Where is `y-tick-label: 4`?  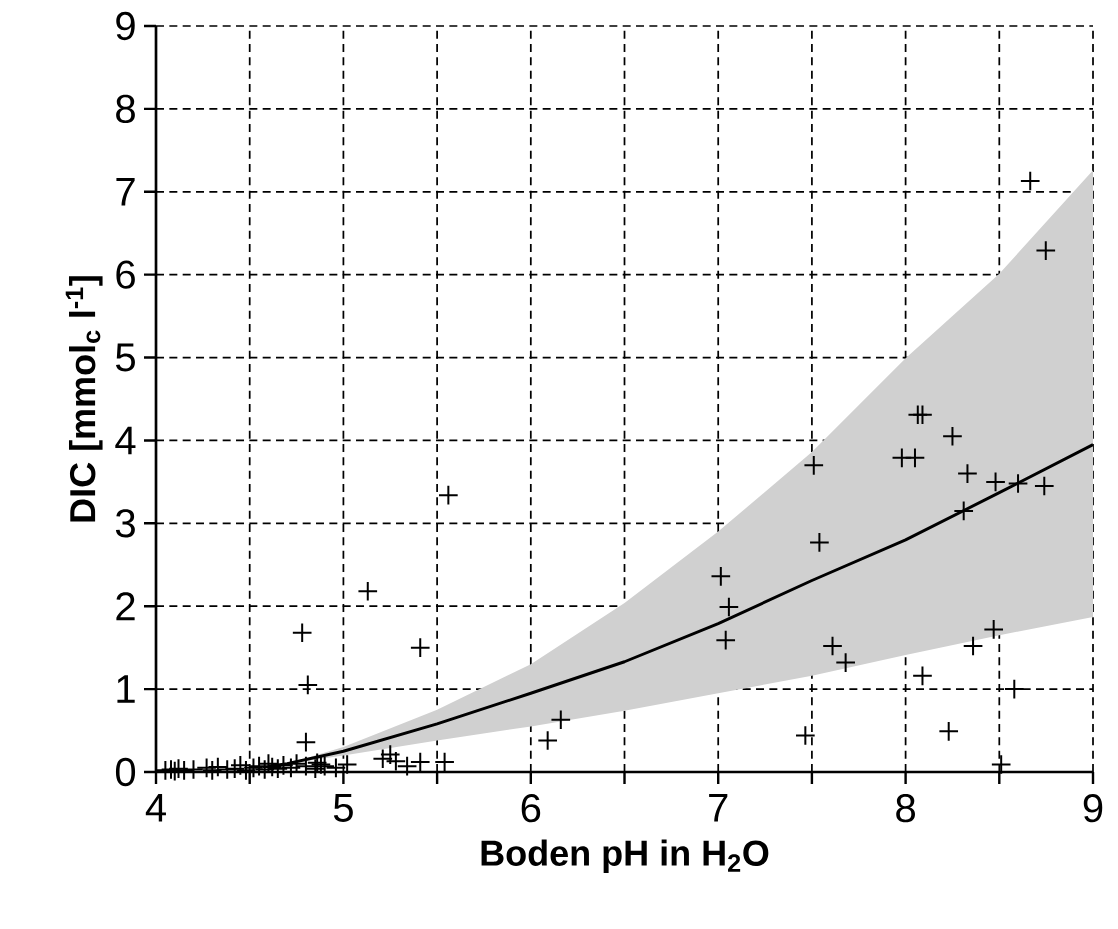 y-tick-label: 4 is located at coordinates (125, 440).